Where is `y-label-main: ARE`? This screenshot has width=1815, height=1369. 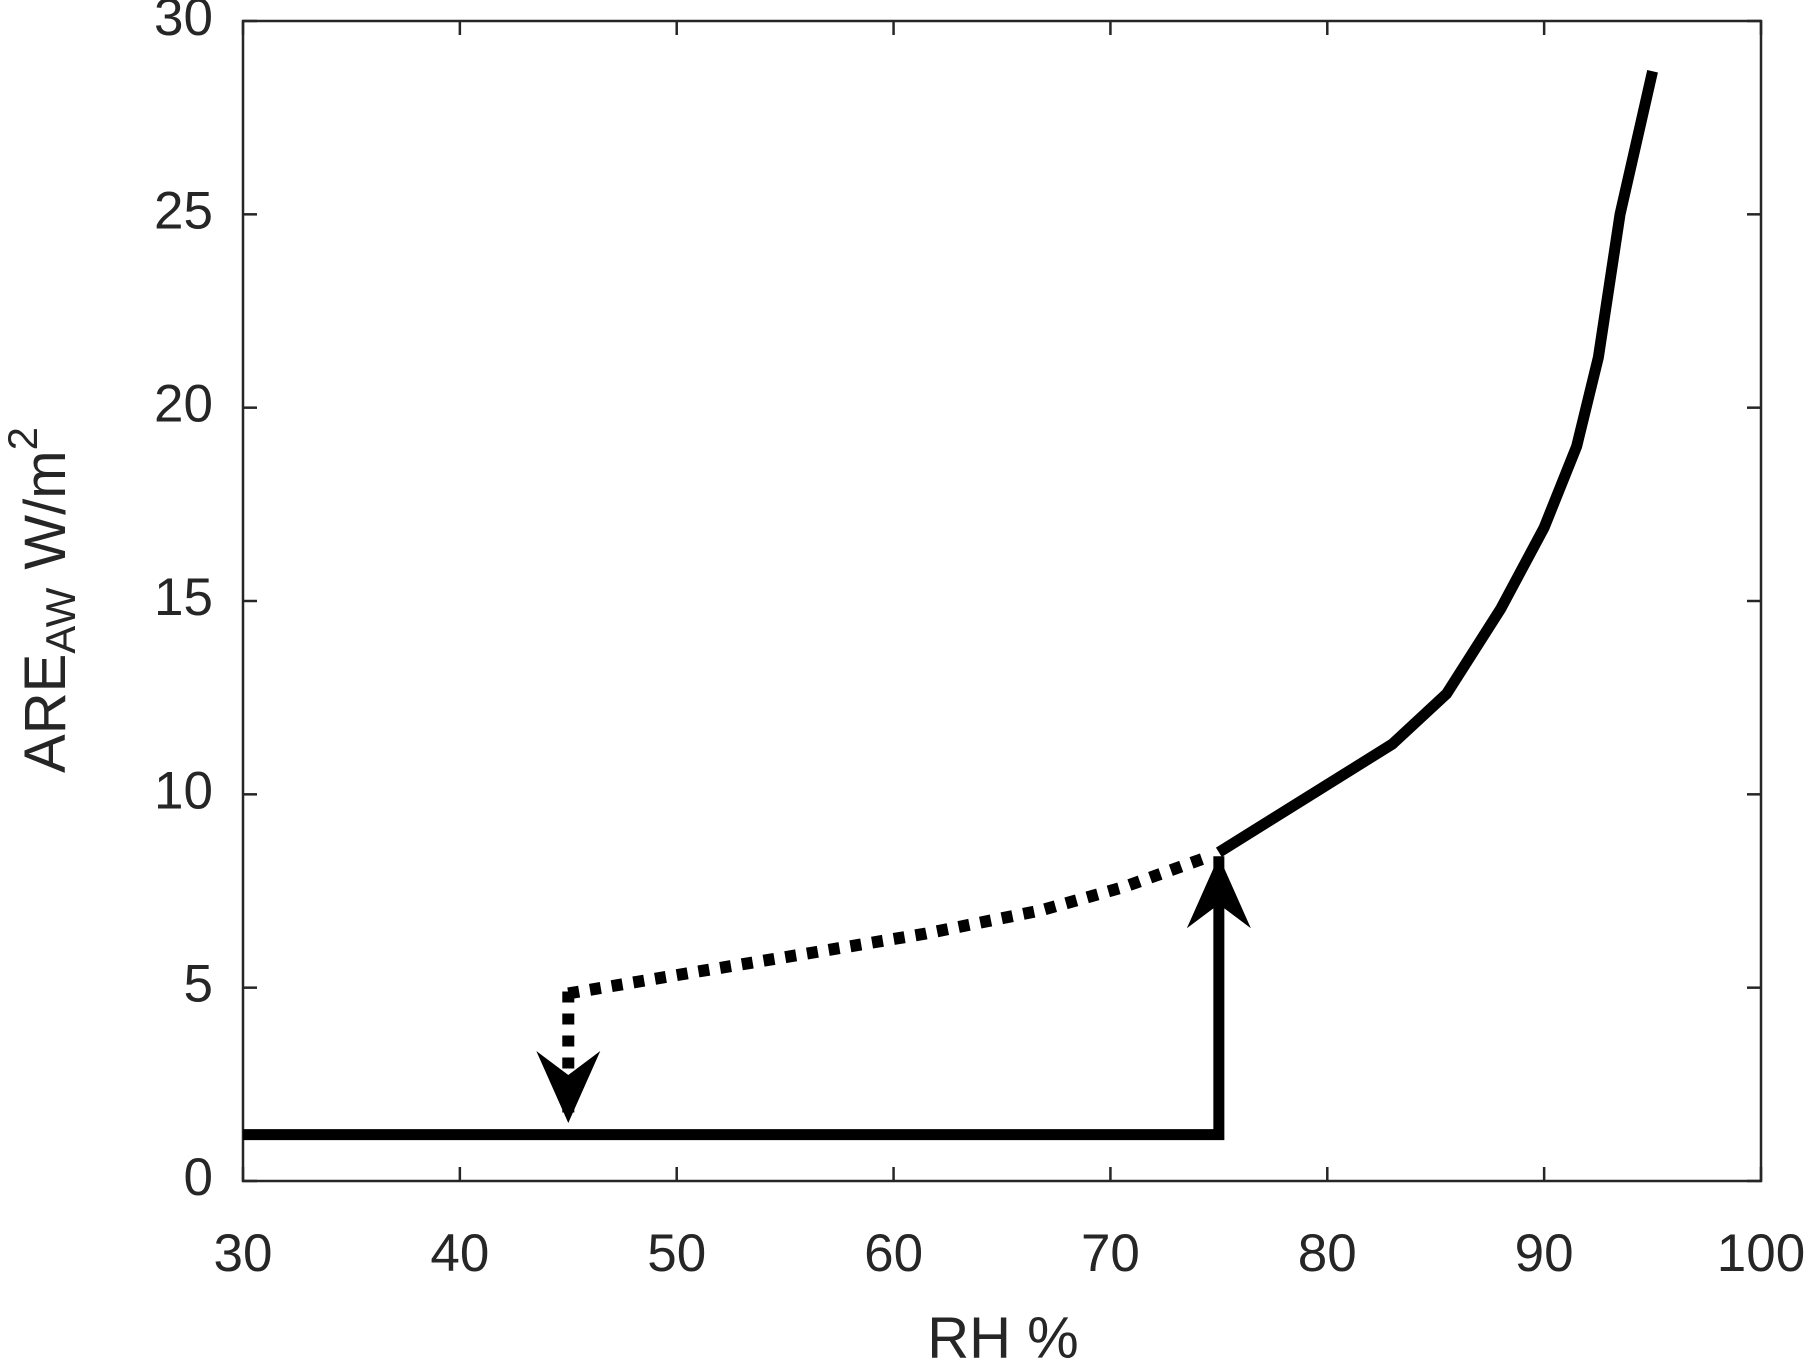 y-label-main: ARE is located at coordinates (45, 713).